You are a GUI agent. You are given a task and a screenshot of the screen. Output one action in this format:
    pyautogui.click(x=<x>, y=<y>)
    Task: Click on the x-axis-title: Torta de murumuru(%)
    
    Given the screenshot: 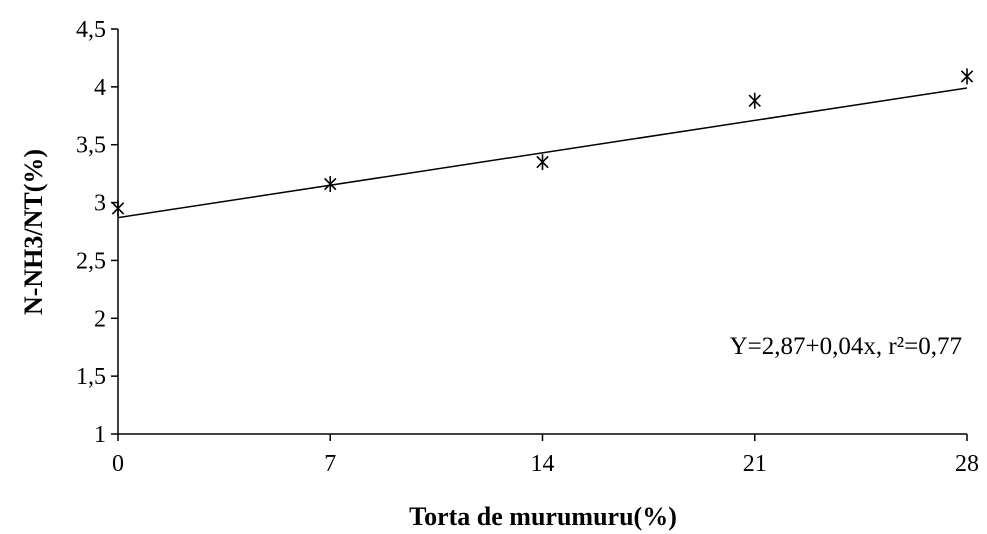 What is the action you would take?
    pyautogui.click(x=543, y=516)
    